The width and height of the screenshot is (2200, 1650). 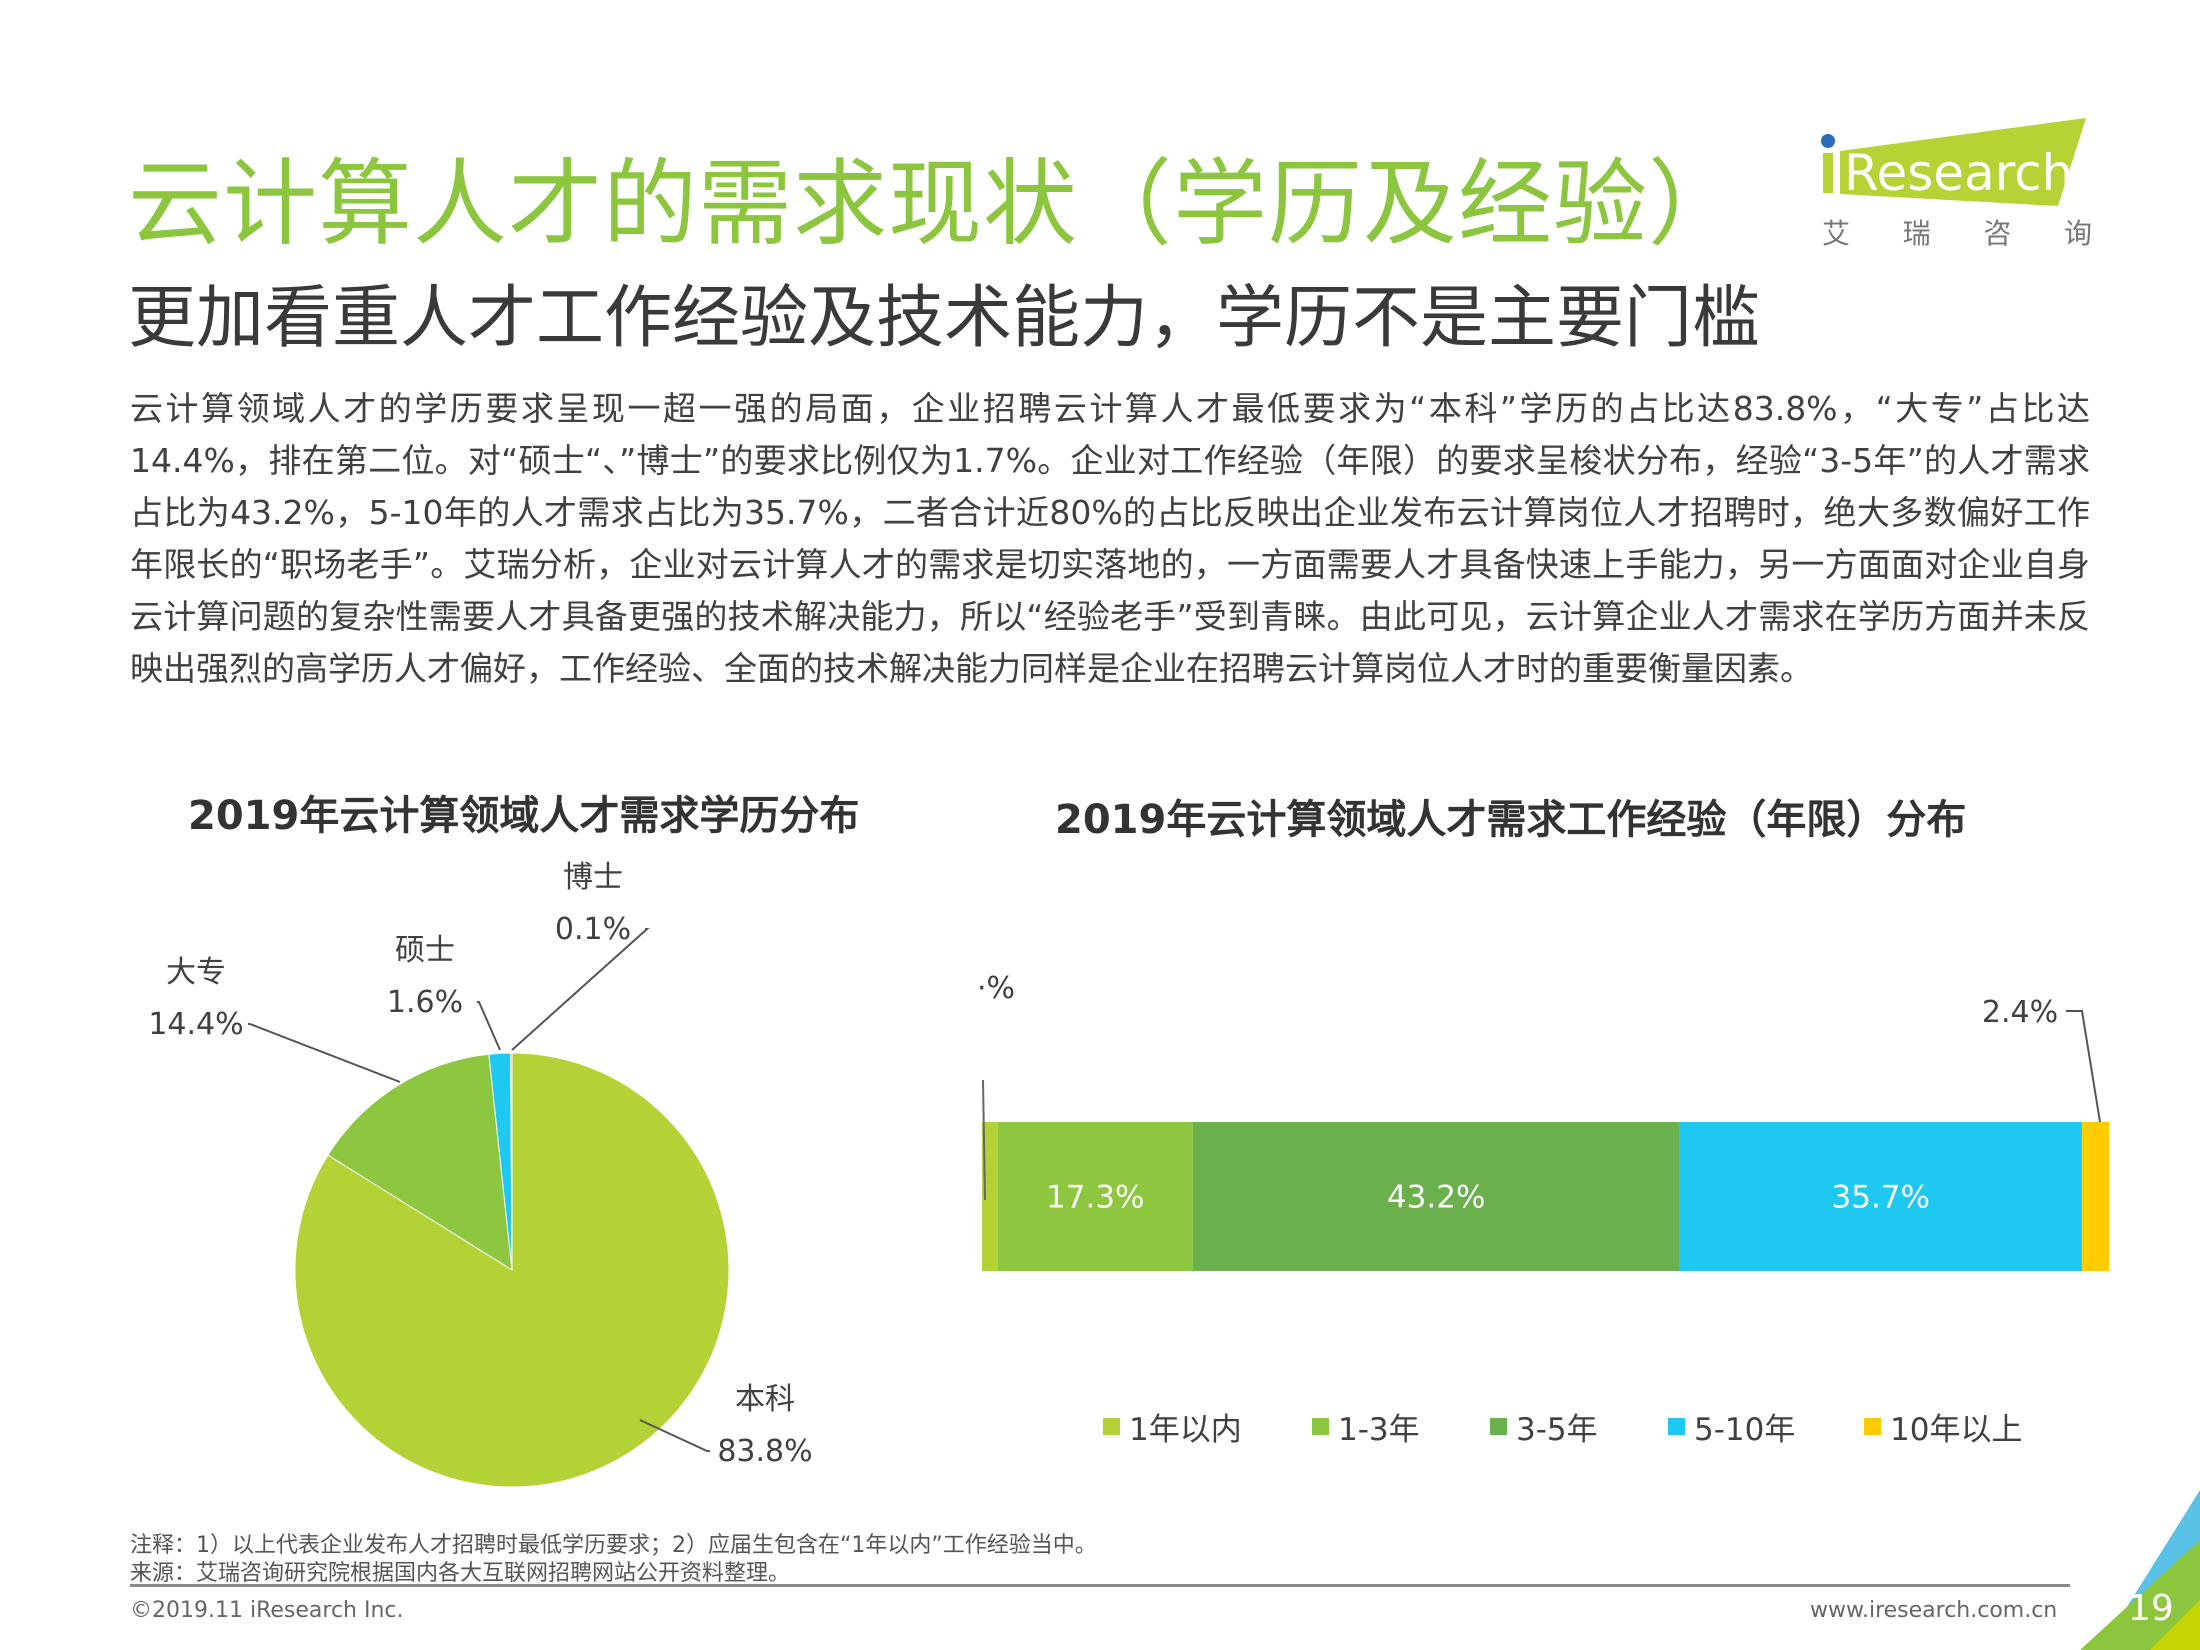 What do you see at coordinates (524, 816) in the screenshot?
I see `pie-chart-title: 2019年云计算领域人才需求学历分布` at bounding box center [524, 816].